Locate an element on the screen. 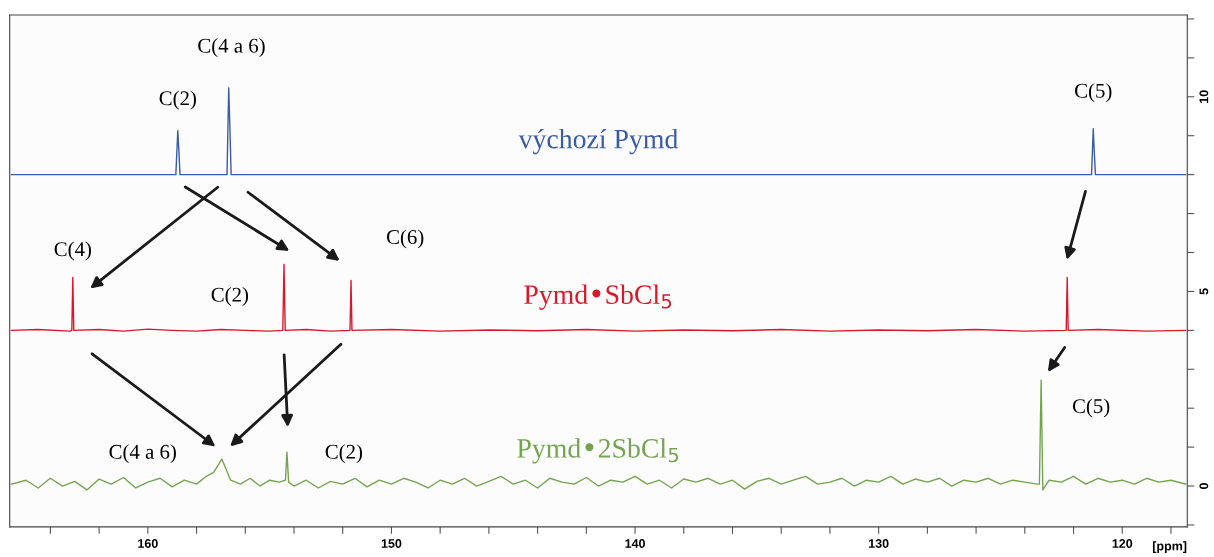 The width and height of the screenshot is (1214, 557). x-tick-label: 160 is located at coordinates (148, 543).